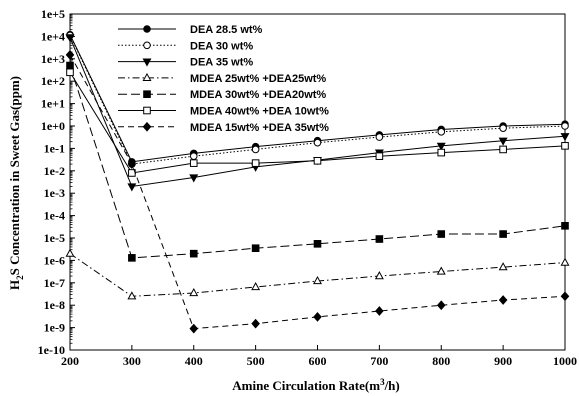 Image resolution: width=579 pixels, height=396 pixels. What do you see at coordinates (20, 277) in the screenshot?
I see `y-axis-title-sub: 2` at bounding box center [20, 277].